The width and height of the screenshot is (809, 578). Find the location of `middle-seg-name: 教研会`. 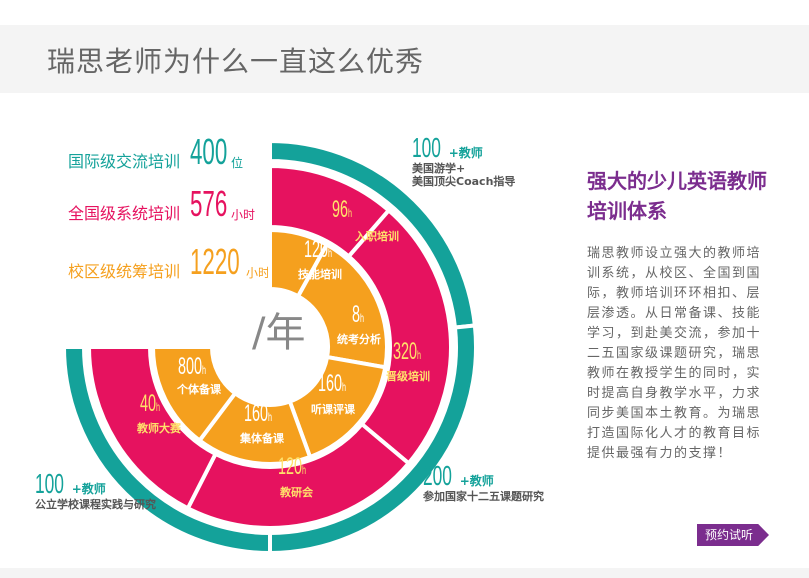

middle-seg-name: 教研会 is located at coordinates (296, 492).